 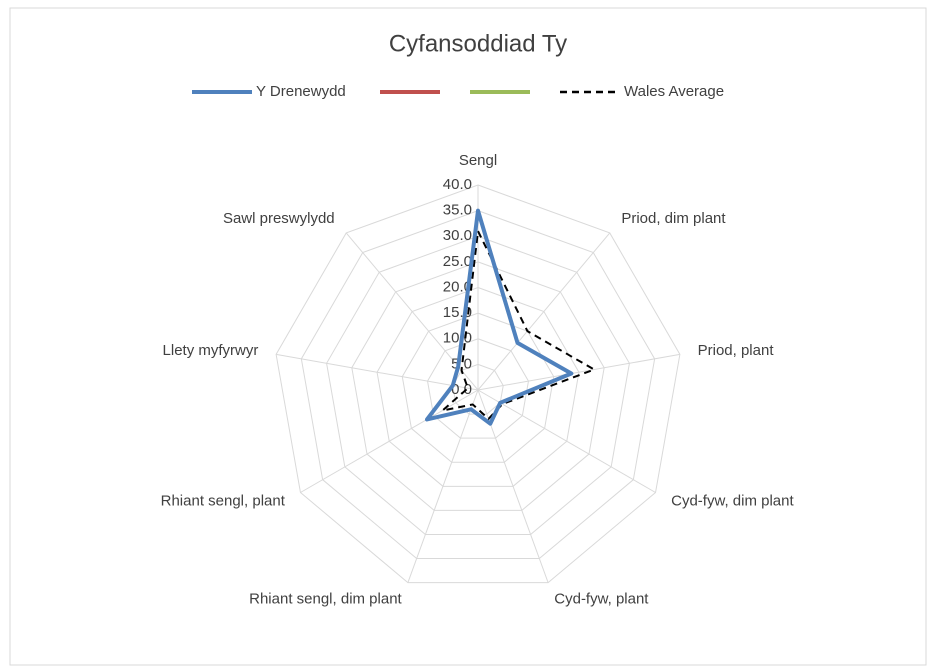 I want to click on tick-label: 25.0, so click(x=457, y=261).